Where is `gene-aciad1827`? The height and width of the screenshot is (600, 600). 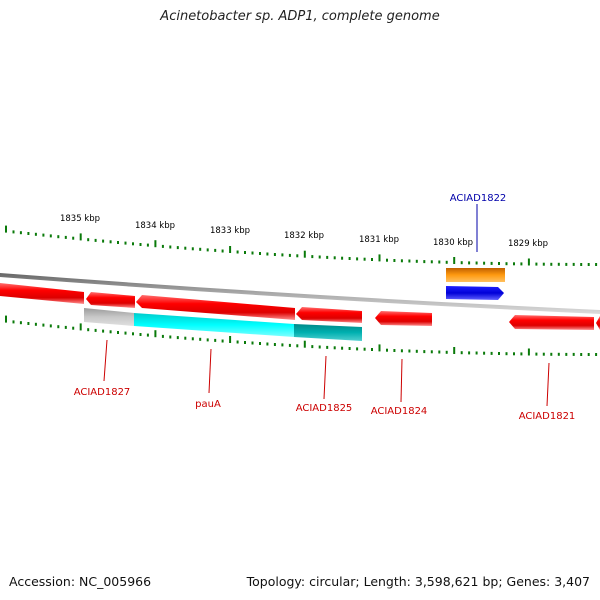
gene-aciad1827 is located at coordinates (110, 300).